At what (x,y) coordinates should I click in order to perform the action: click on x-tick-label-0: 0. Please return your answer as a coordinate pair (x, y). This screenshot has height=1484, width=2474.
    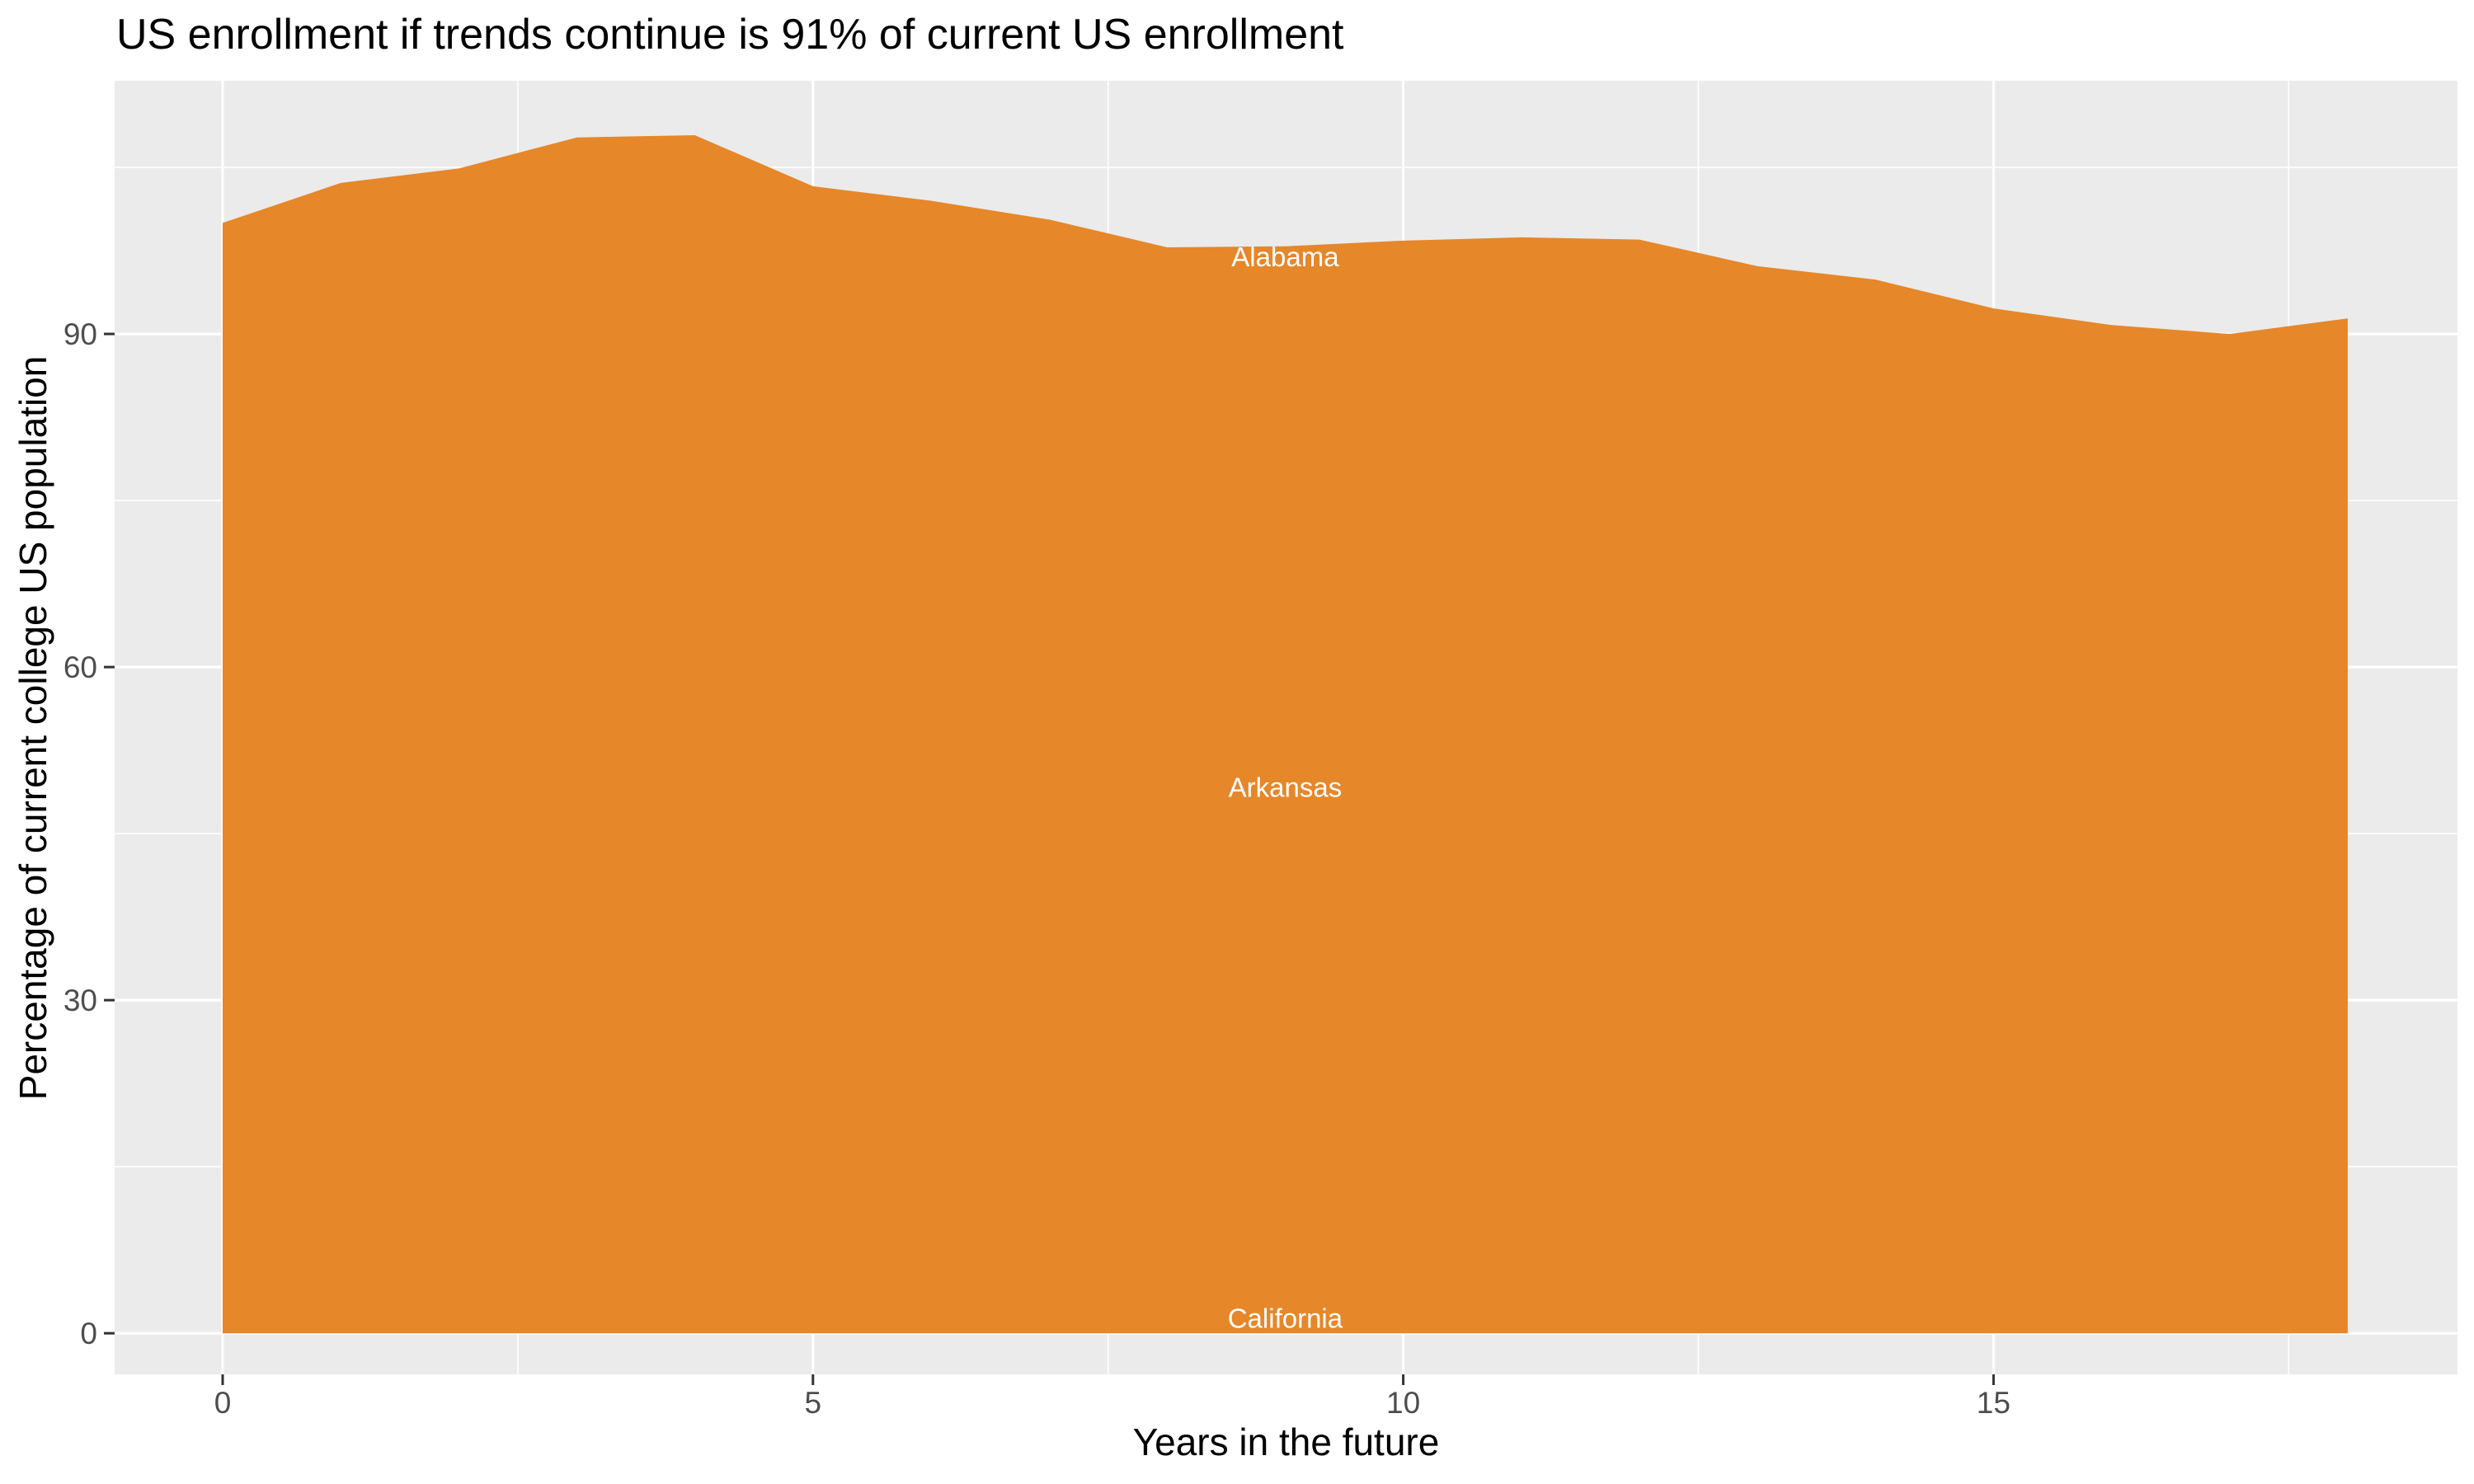
    Looking at the image, I should click on (223, 1403).